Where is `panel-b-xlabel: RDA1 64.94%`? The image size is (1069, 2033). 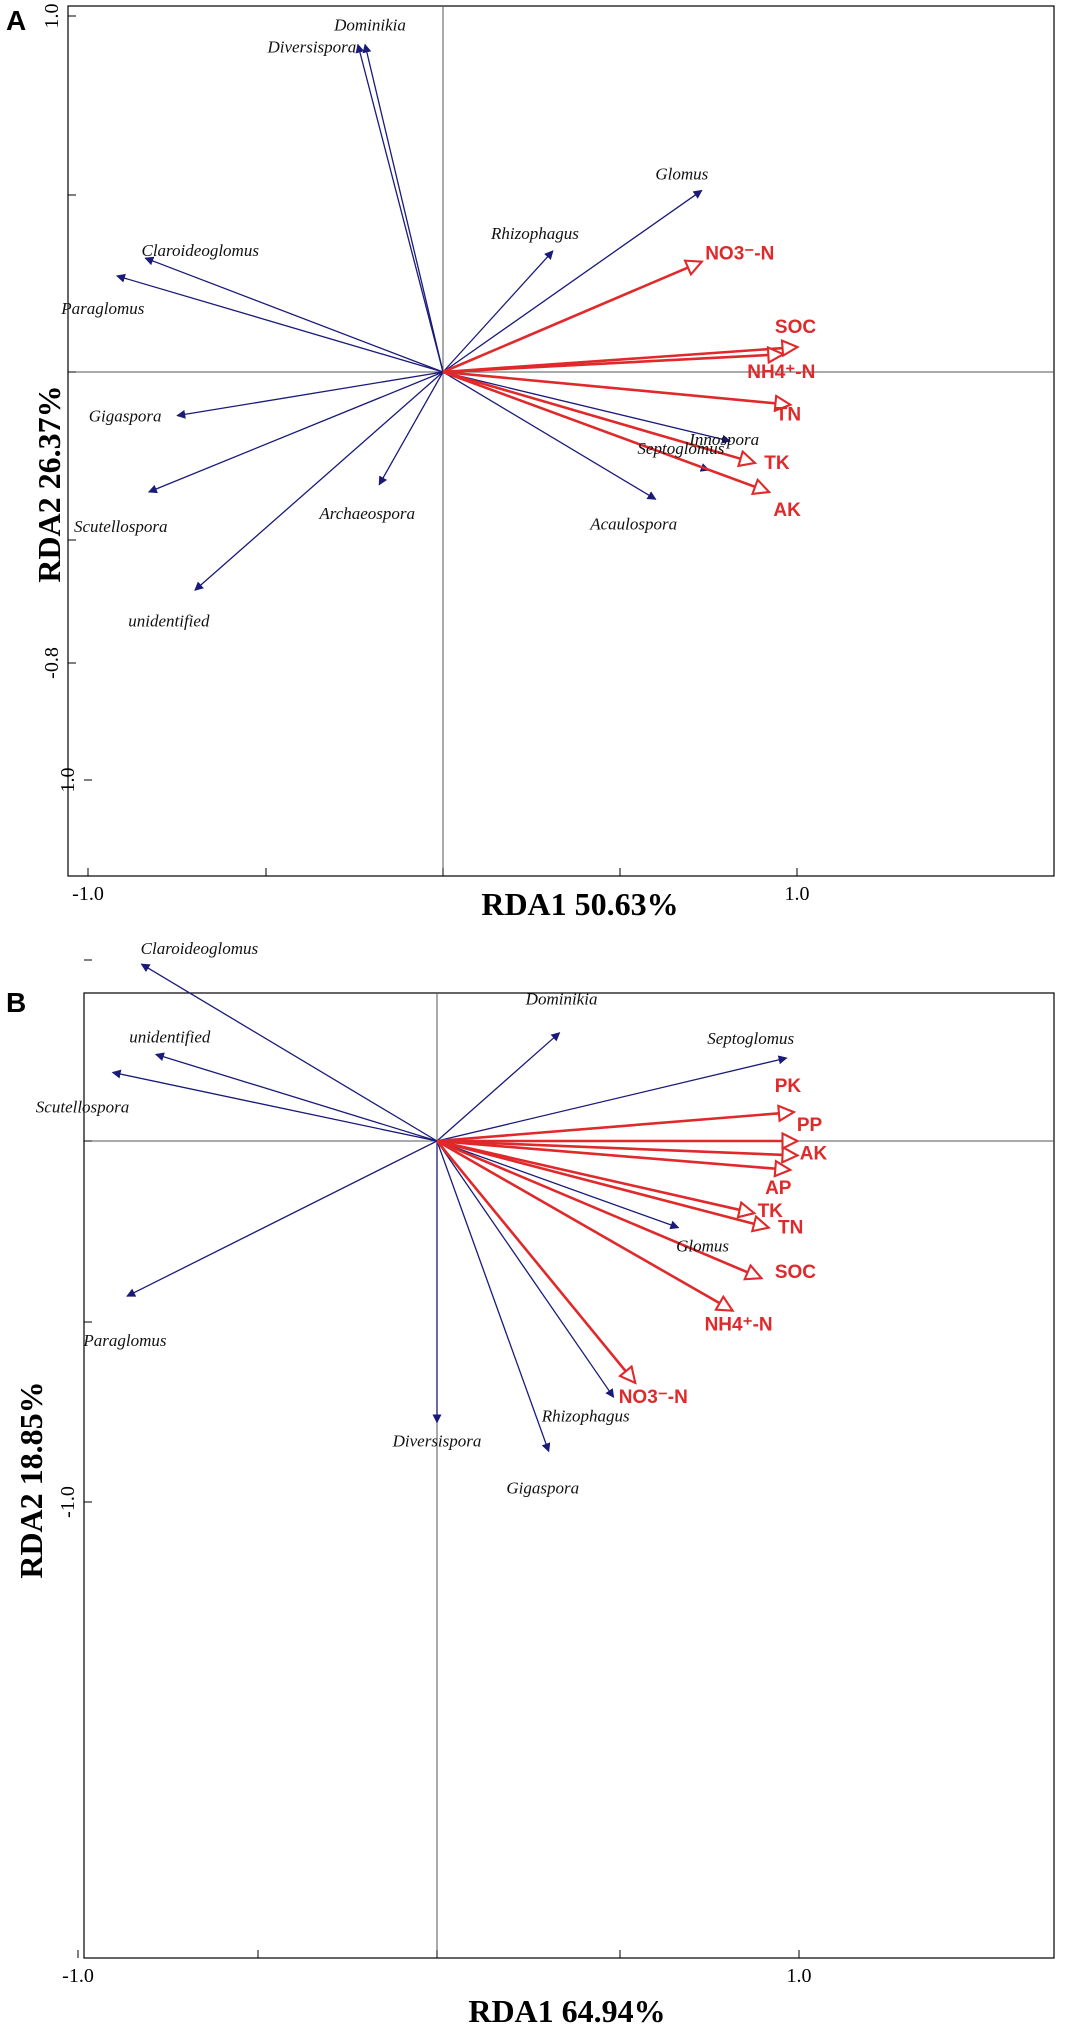
panel-b-xlabel: RDA1 64.94% is located at coordinates (566, 2011).